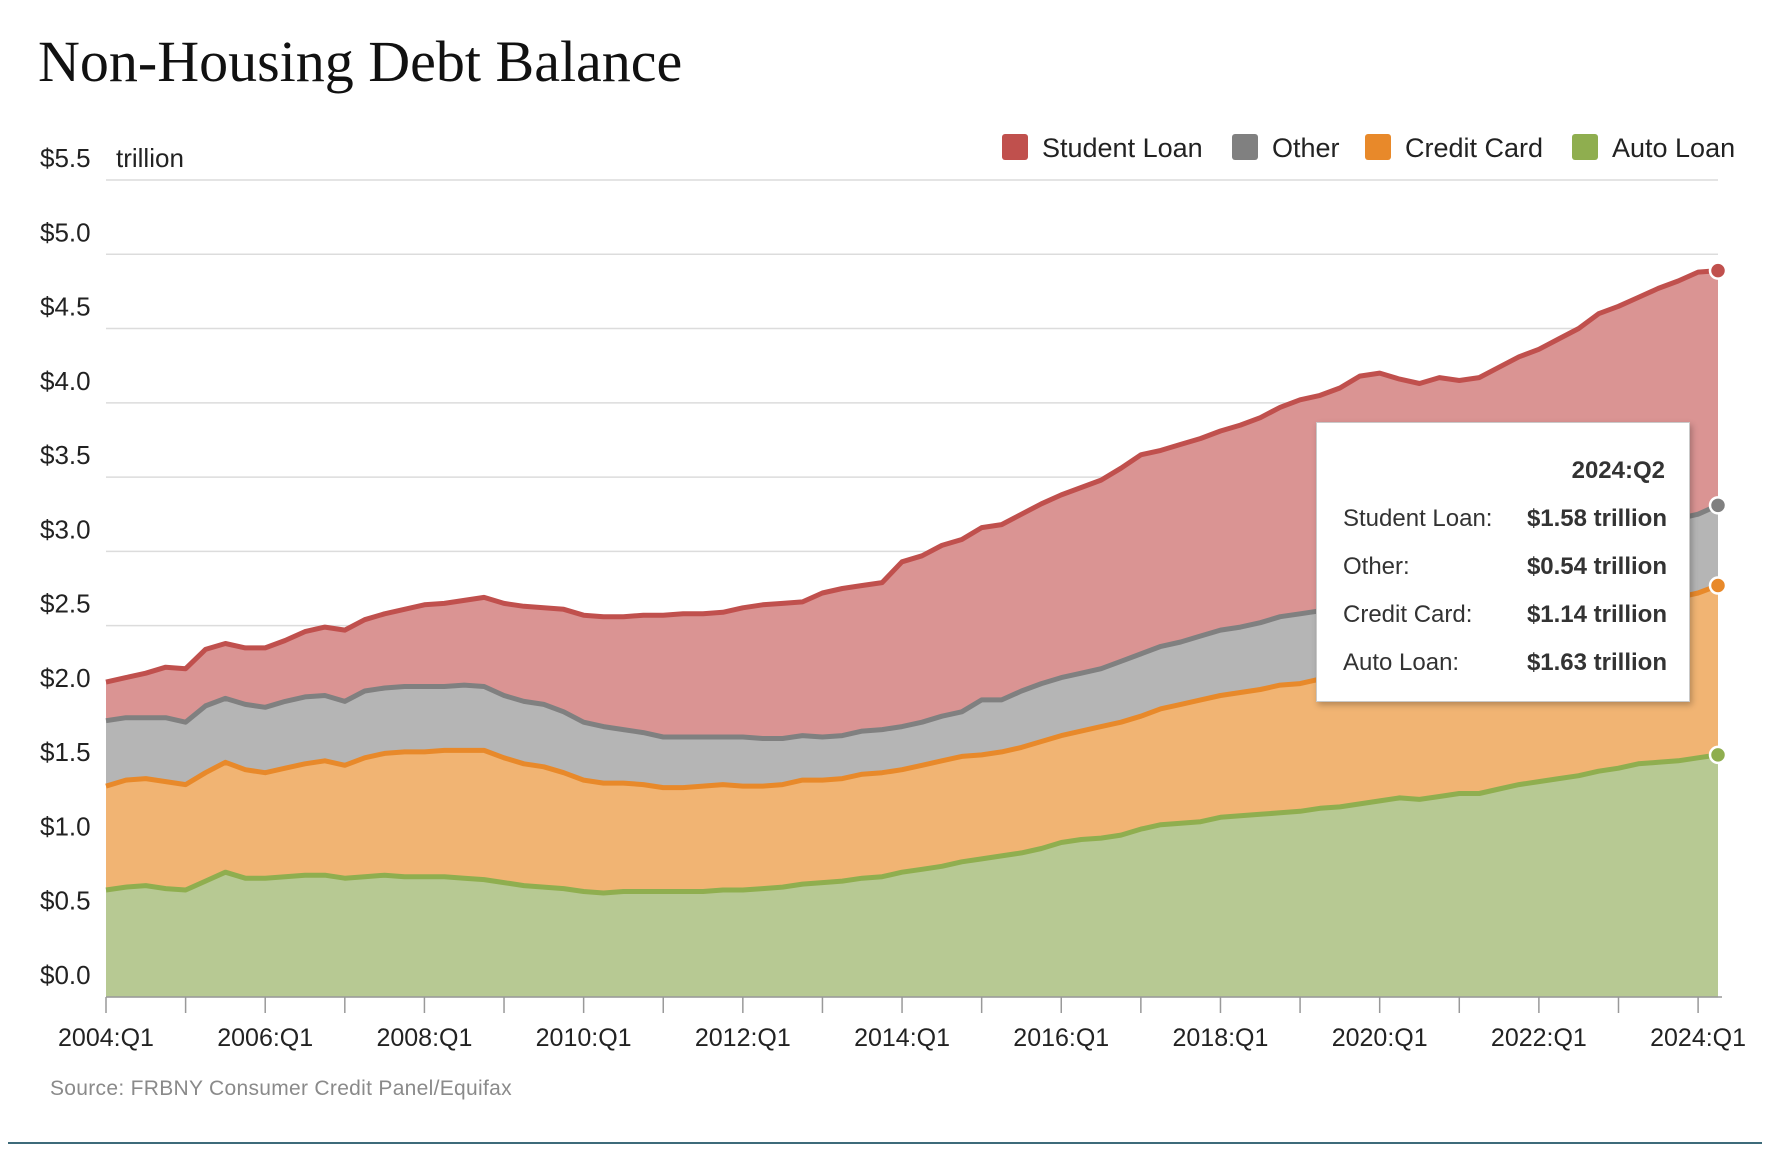 This screenshot has height=1170, width=1778. What do you see at coordinates (65, 232) in the screenshot?
I see `y-tick-label: $5.0` at bounding box center [65, 232].